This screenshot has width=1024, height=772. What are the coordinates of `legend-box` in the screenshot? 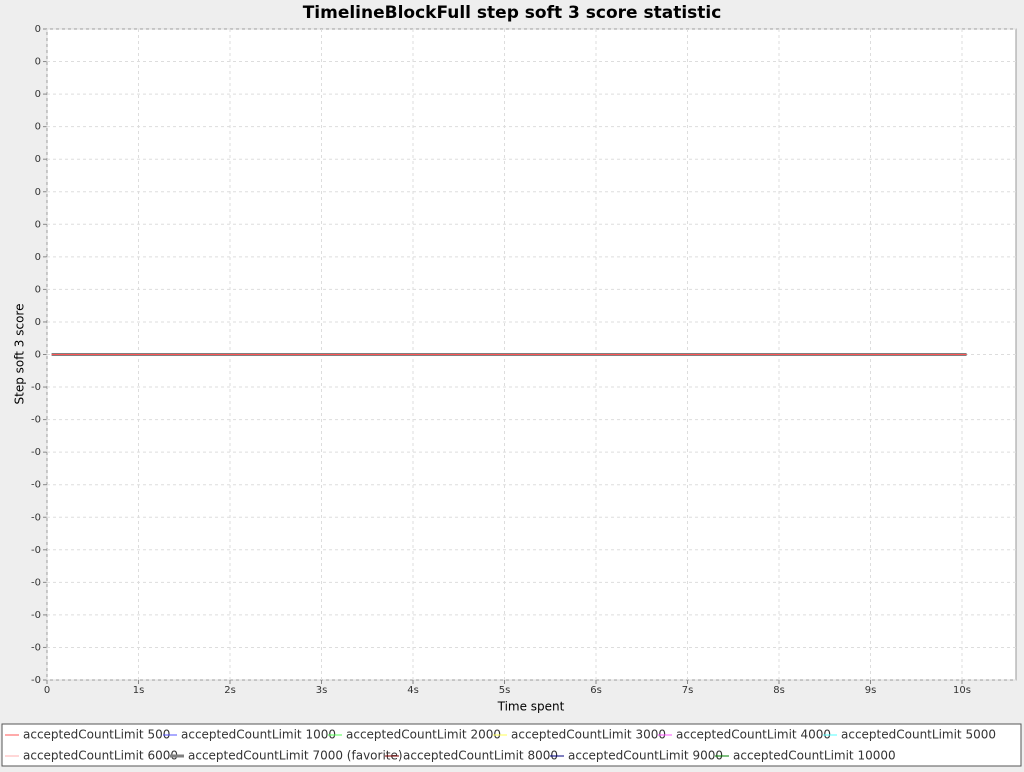 It's located at (511, 745).